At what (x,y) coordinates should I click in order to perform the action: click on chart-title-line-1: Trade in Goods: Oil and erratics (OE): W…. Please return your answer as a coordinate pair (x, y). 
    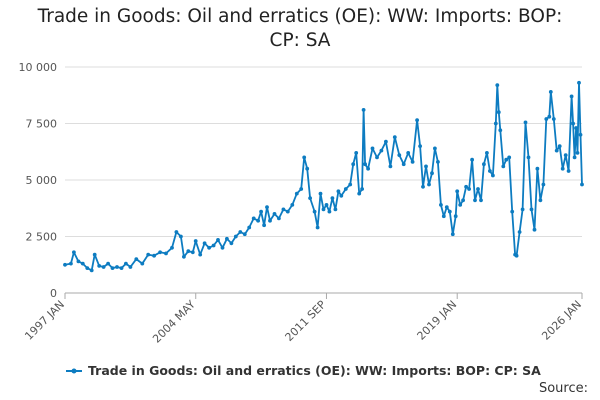
    Looking at the image, I should click on (300, 16).